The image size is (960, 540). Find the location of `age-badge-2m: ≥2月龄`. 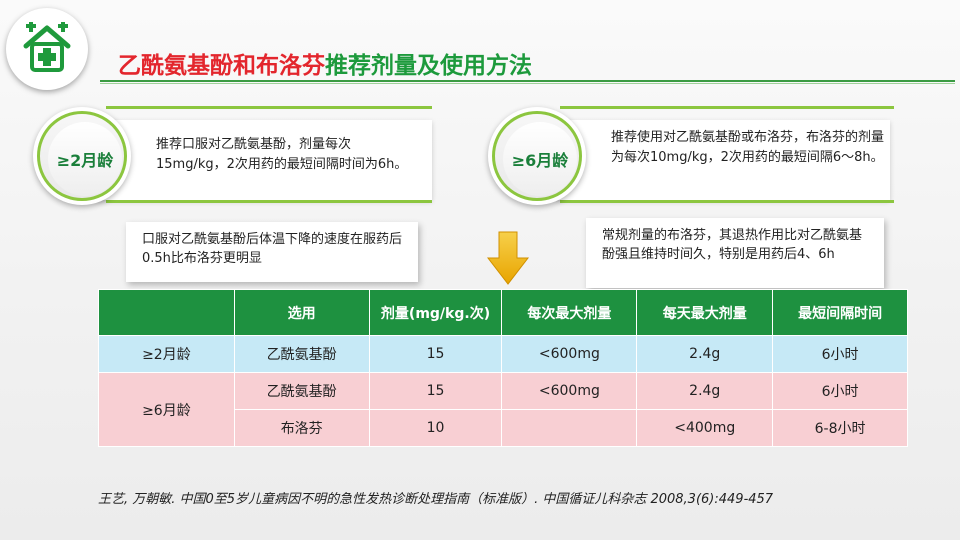

age-badge-2m: ≥2月龄 is located at coordinates (82, 156).